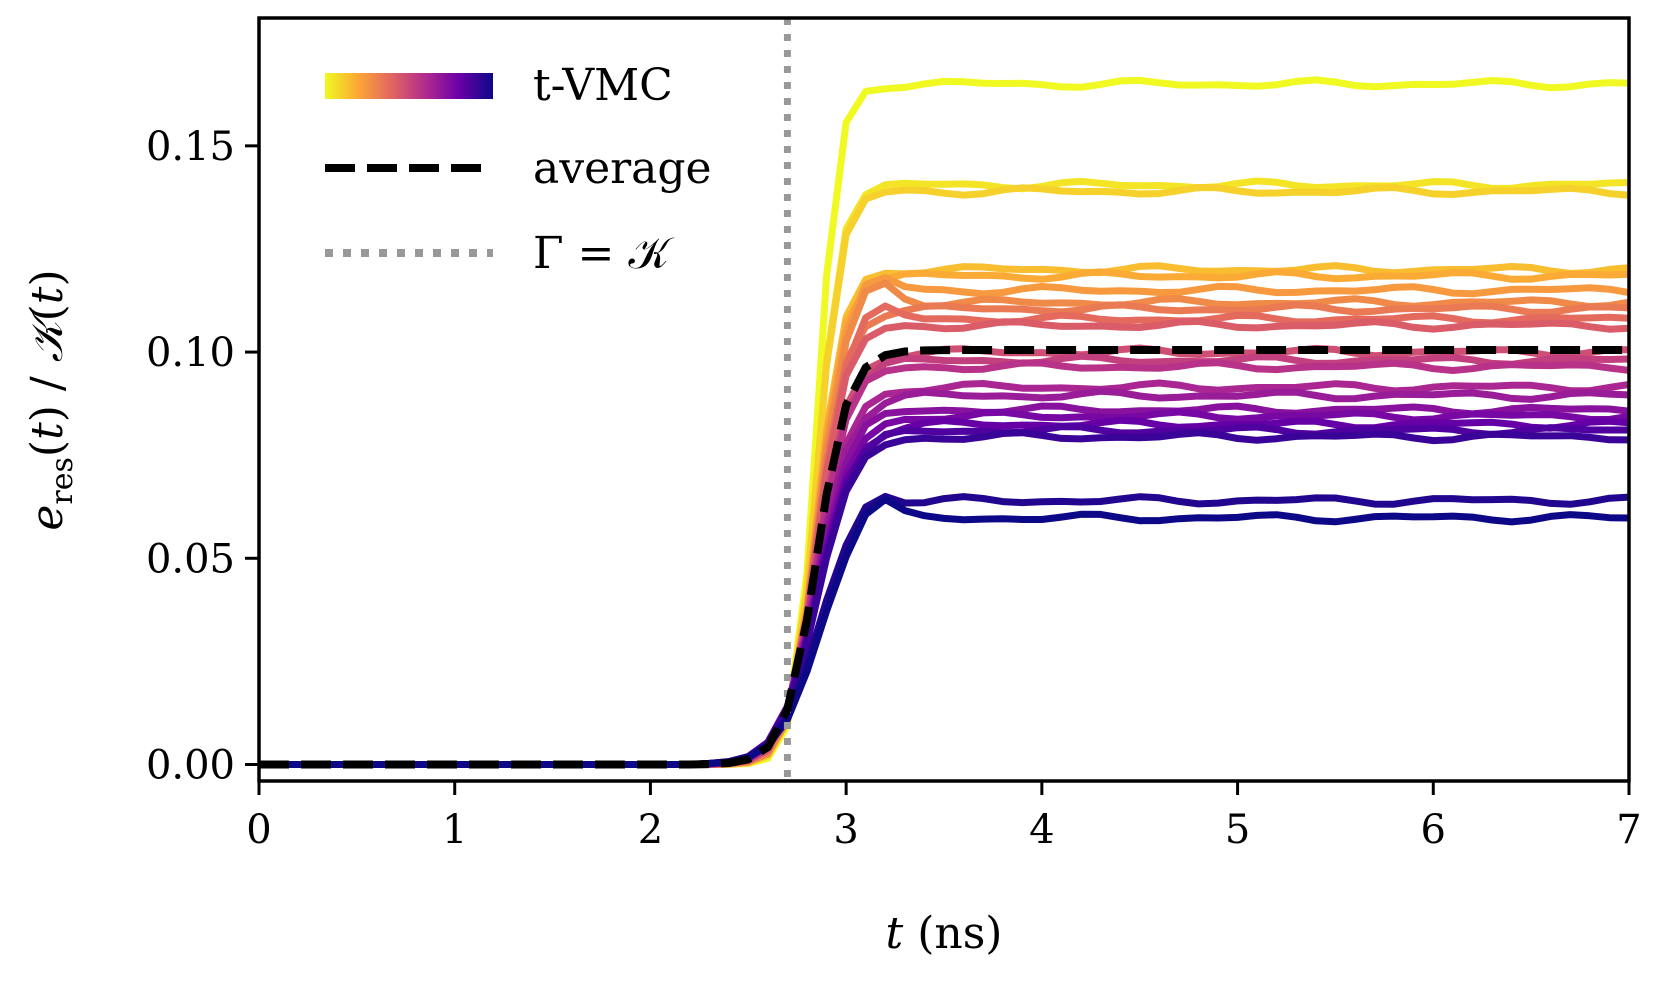 The width and height of the screenshot is (1661, 989). Describe the element at coordinates (190, 766) in the screenshot. I see `y-tick-label: 0.00` at that location.